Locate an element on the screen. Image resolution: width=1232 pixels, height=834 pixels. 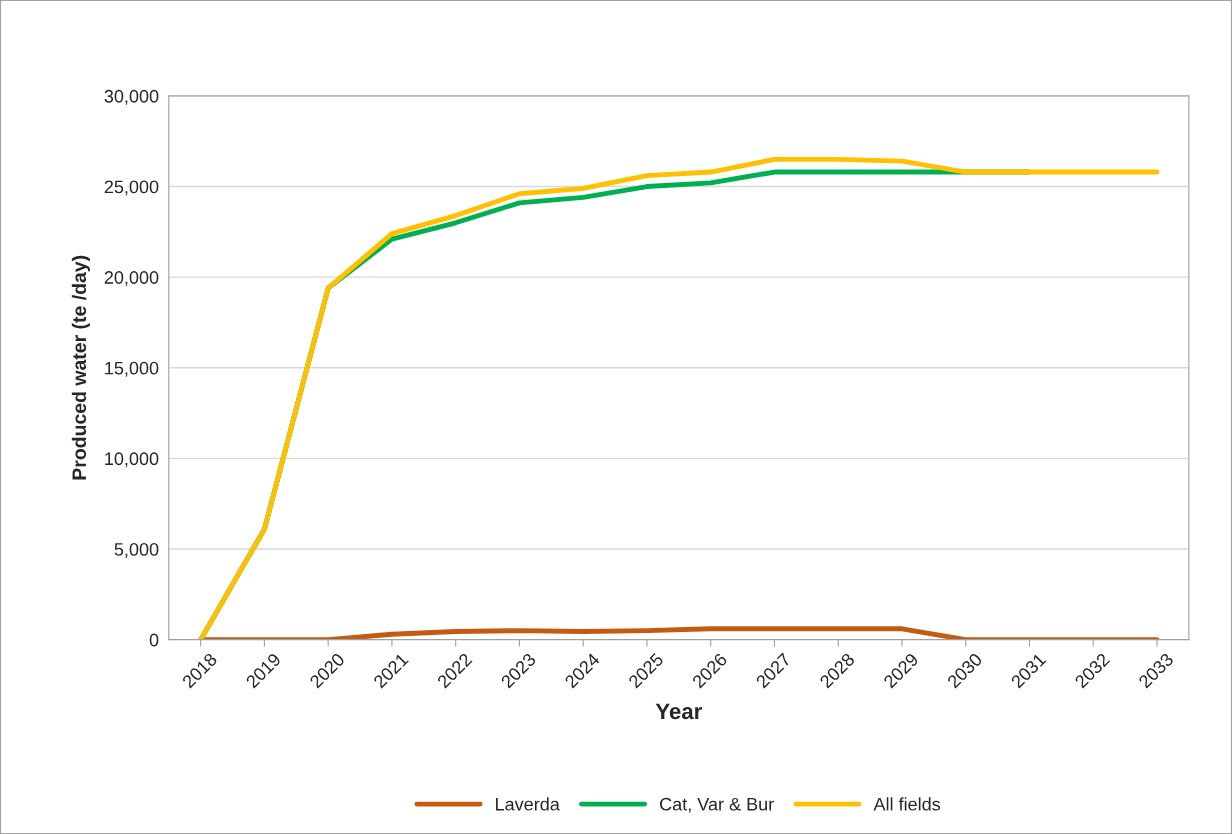
y-axis-title: Produced water (te /day) is located at coordinates (80, 367).